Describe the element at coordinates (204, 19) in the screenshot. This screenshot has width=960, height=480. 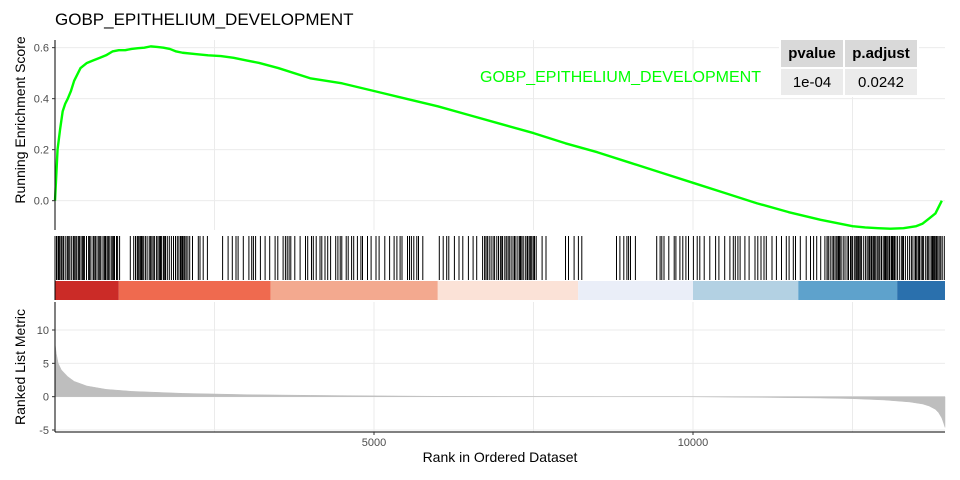
I see `chart-title: GOBP_EPITHELIUM_DEVELOPMENT` at that location.